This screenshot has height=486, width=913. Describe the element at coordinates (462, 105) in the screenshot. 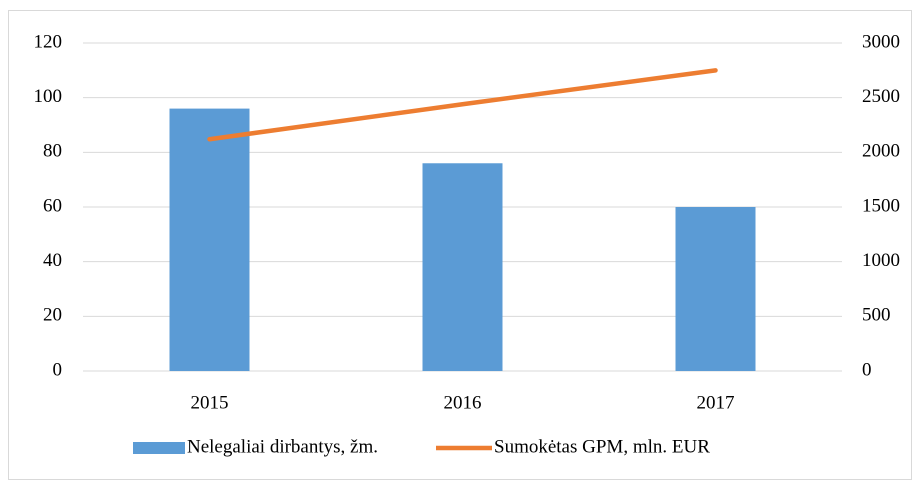

I see `line` at that location.